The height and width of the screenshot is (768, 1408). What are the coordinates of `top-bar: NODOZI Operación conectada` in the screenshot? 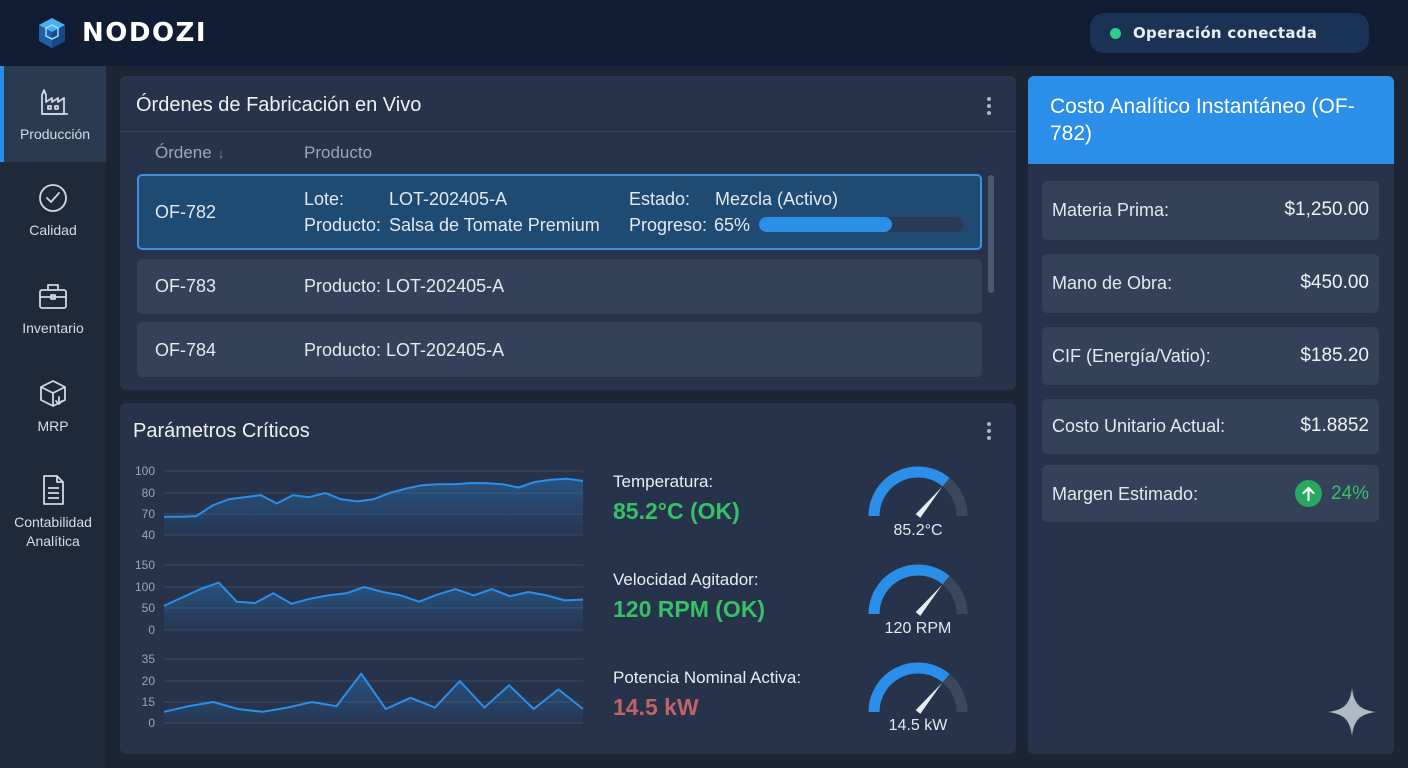 It's located at (704, 33).